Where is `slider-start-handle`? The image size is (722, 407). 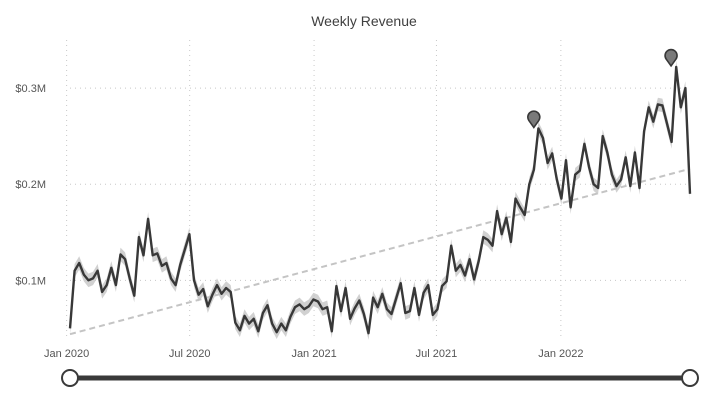 slider-start-handle is located at coordinates (70, 378).